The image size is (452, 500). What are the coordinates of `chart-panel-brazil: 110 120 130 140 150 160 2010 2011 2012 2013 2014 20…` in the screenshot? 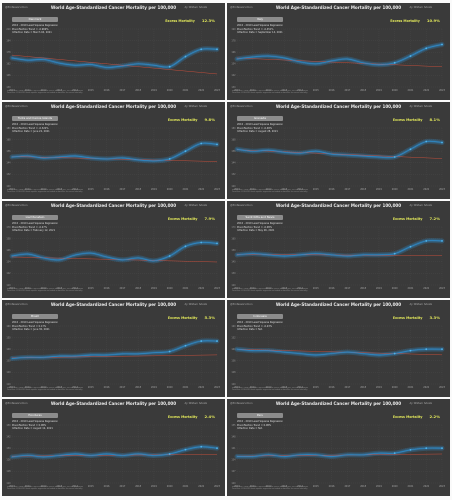 It's located at (113, 348).